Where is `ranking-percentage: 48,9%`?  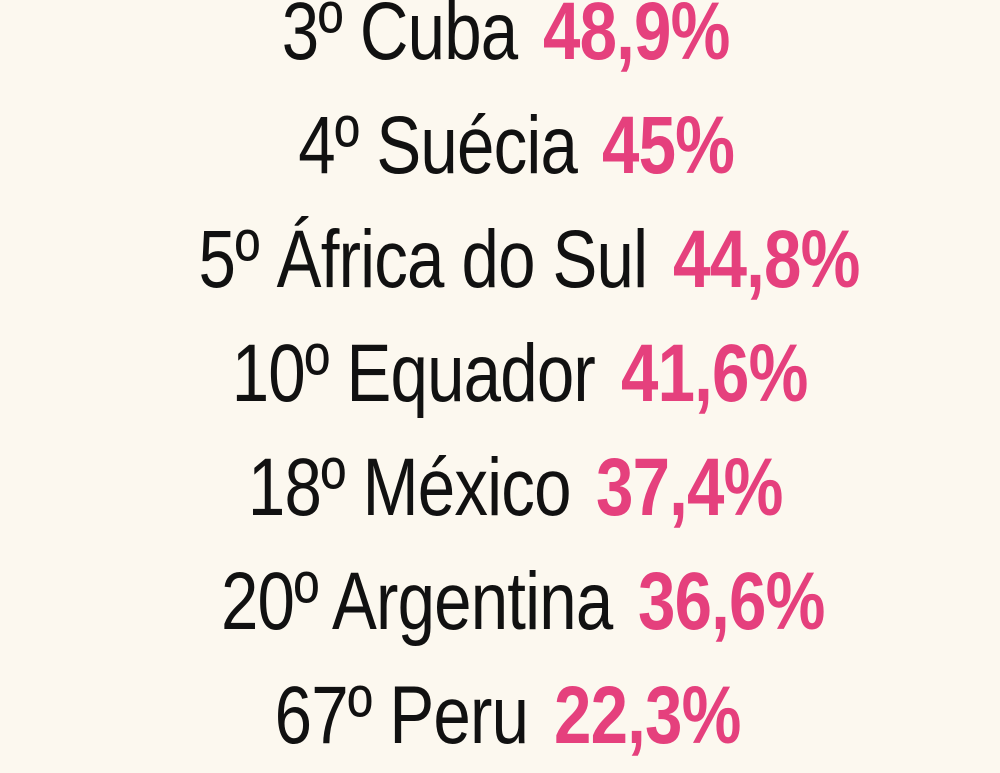
ranking-percentage: 48,9% is located at coordinates (636, 38).